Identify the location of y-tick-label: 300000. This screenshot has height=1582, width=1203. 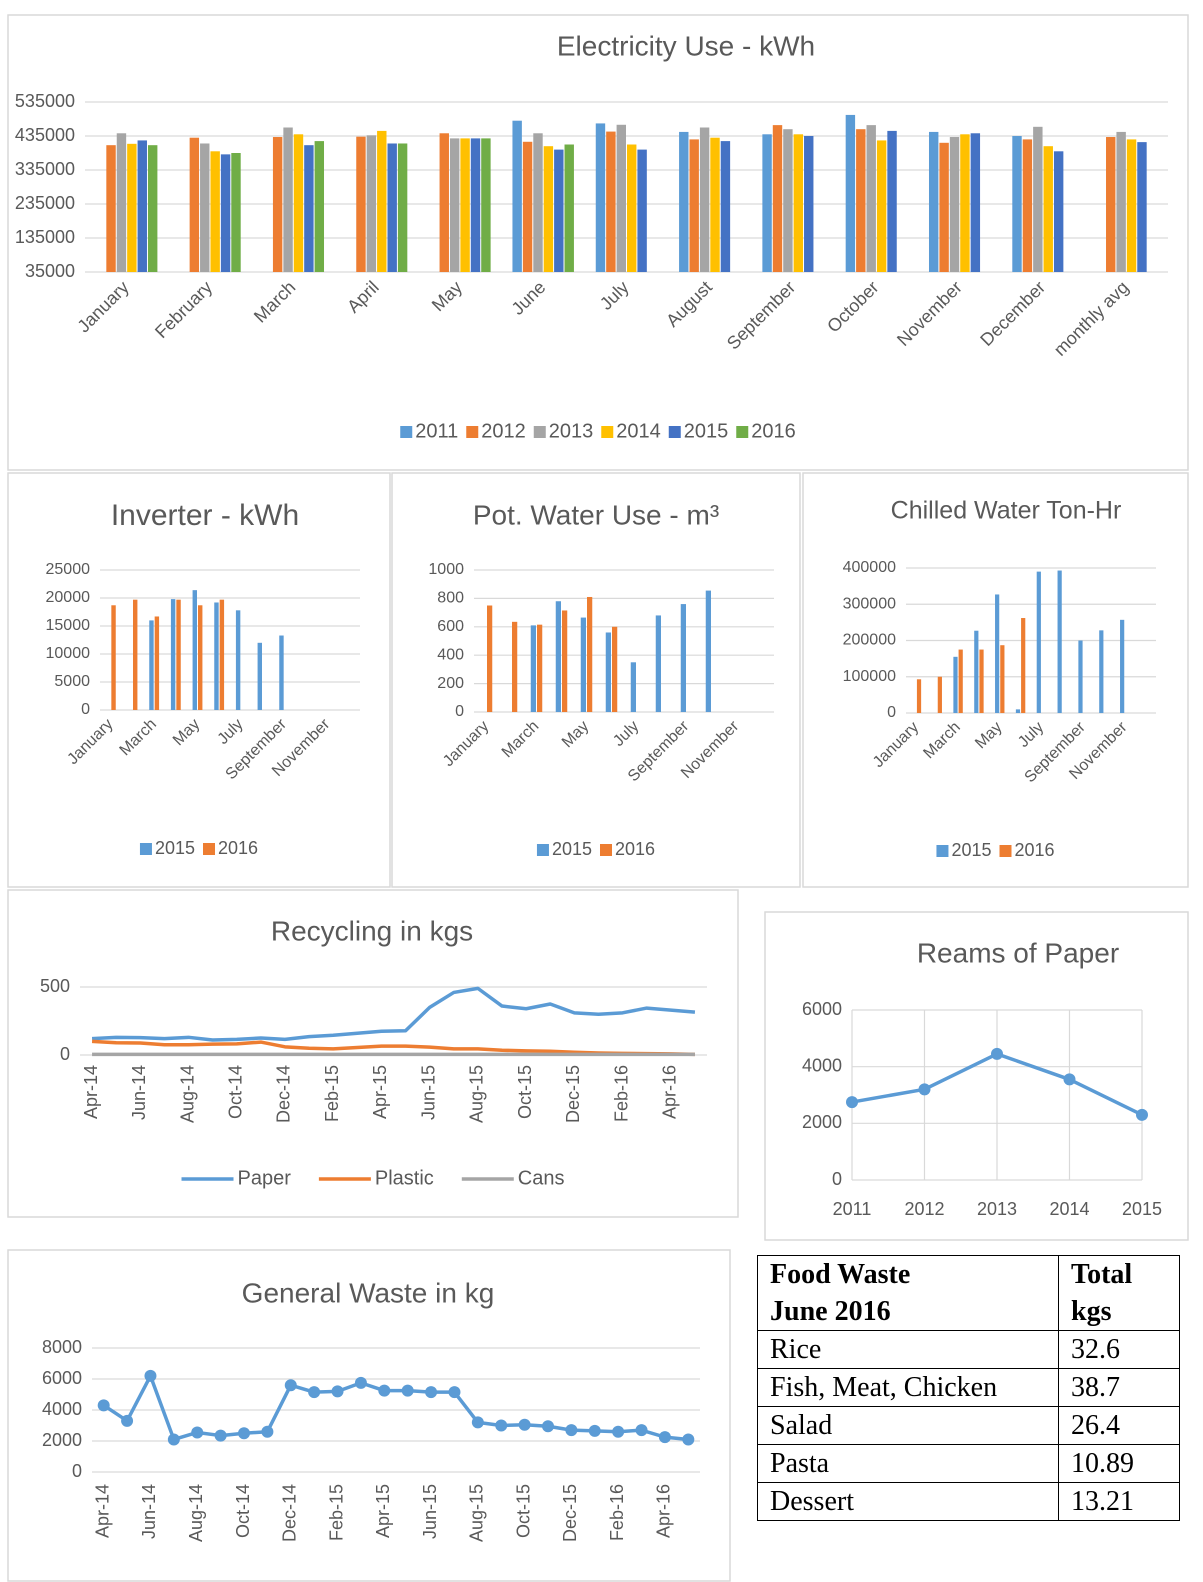
(869, 603).